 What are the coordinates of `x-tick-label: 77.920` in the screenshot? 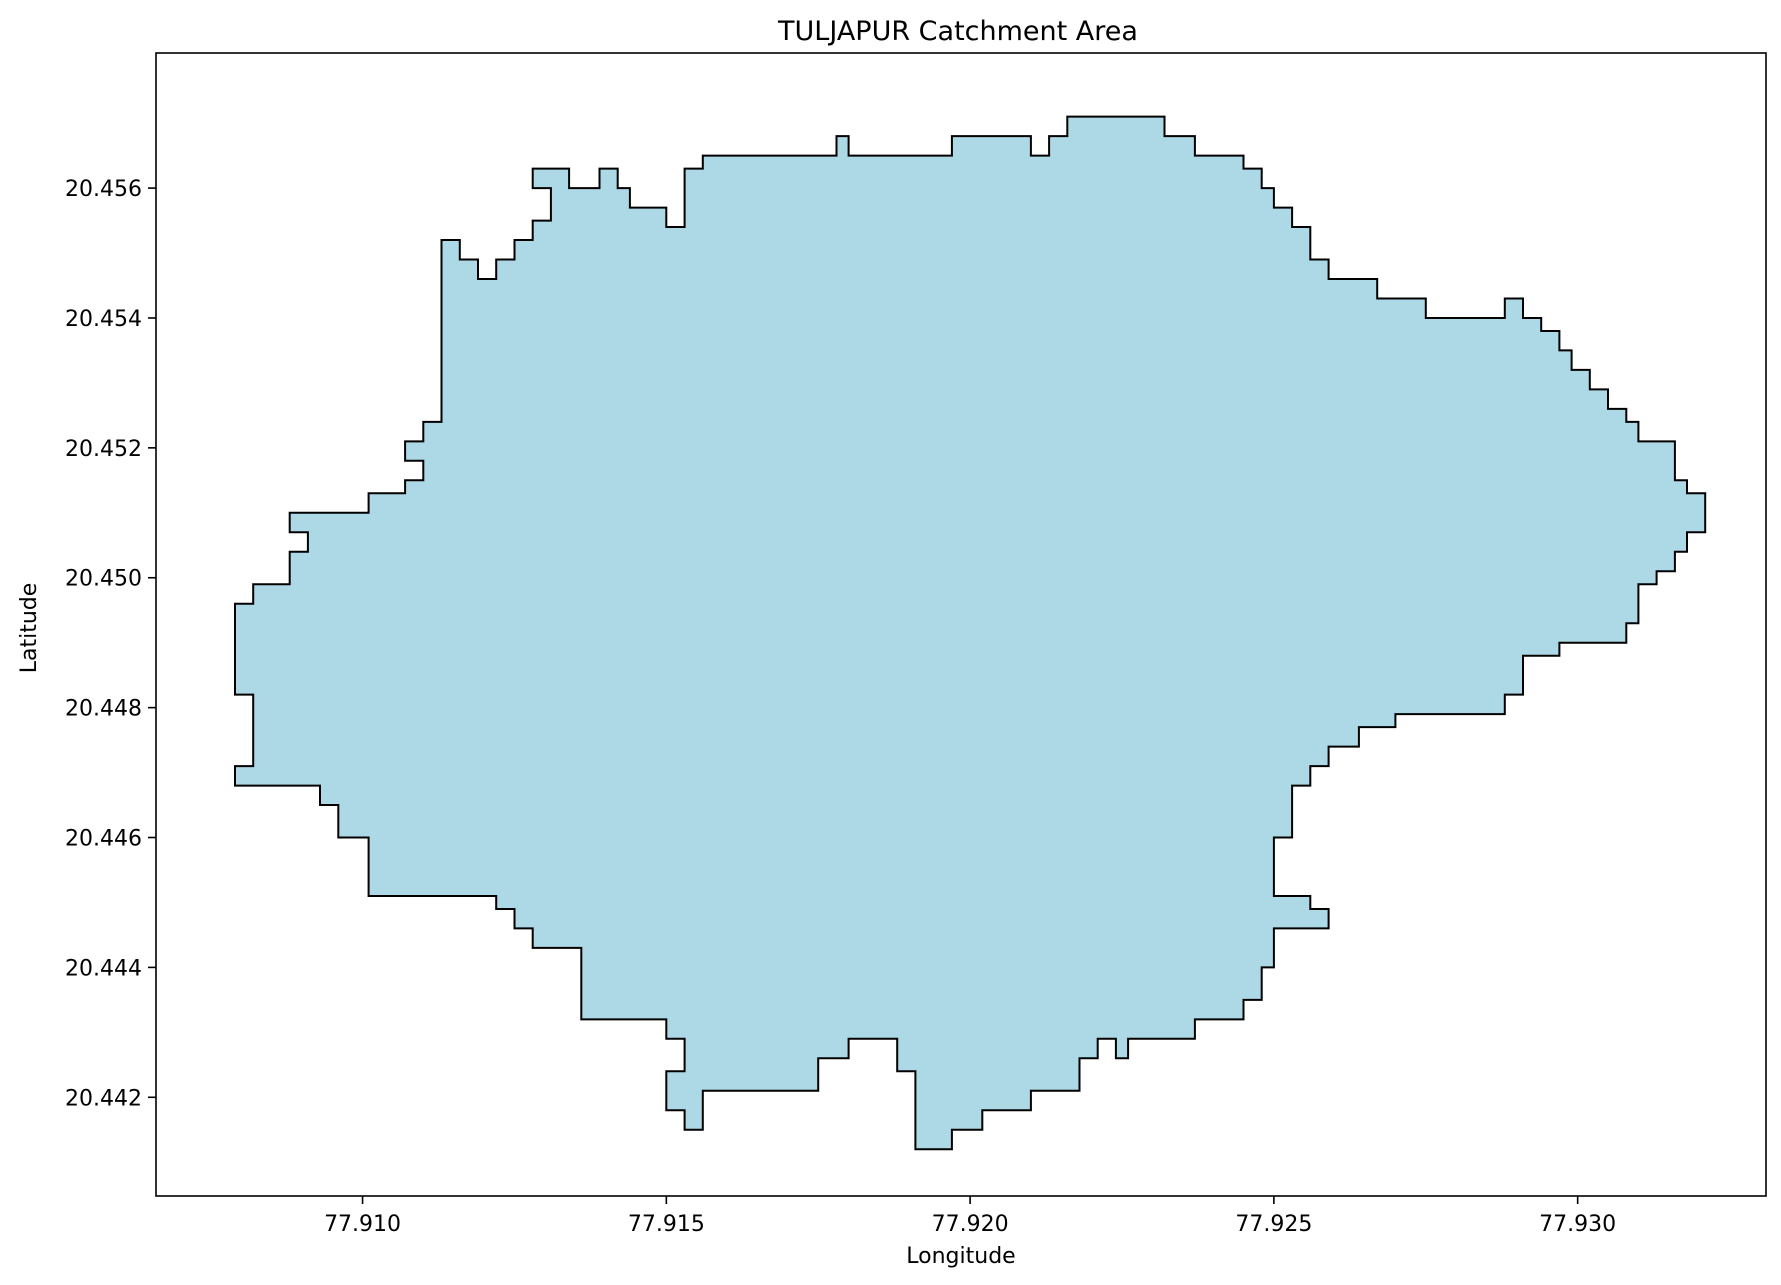 It's located at (970, 1224).